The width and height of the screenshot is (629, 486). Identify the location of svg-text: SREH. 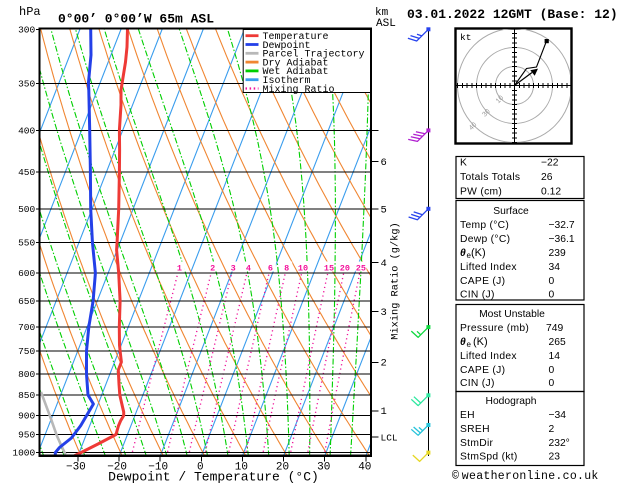
(475, 429).